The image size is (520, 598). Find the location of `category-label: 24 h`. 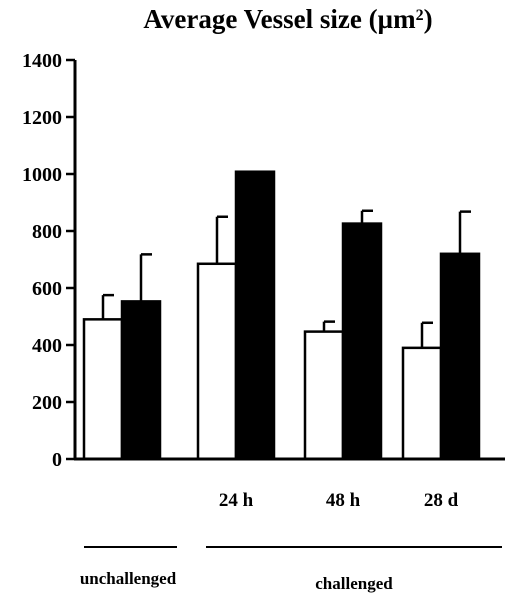

category-label: 24 h is located at coordinates (236, 500).